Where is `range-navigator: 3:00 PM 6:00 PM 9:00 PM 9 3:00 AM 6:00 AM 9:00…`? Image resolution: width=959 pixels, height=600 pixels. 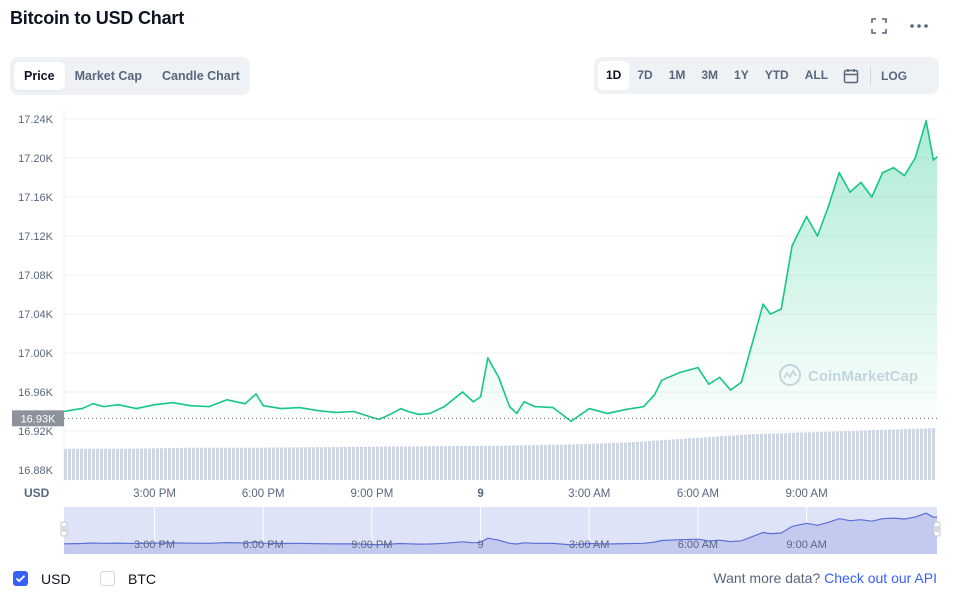
range-navigator: 3:00 PM 6:00 PM 9:00 PM 9 3:00 AM 6:00 AM 9:00… is located at coordinates (500, 530).